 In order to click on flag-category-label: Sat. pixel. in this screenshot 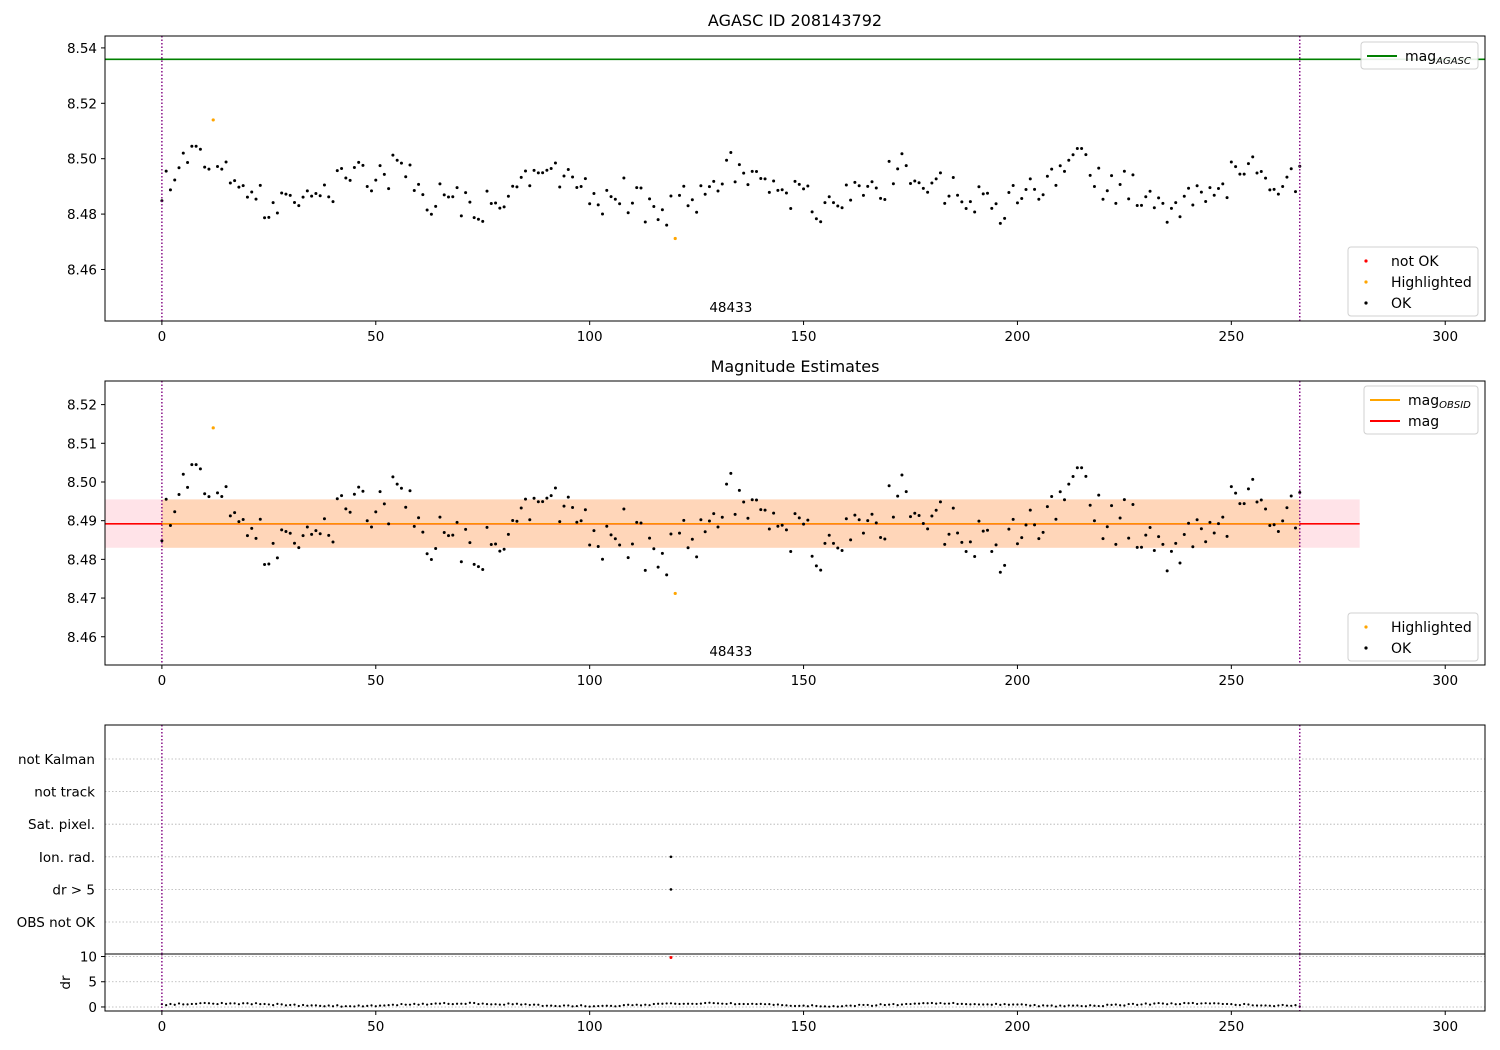, I will do `click(61, 825)`.